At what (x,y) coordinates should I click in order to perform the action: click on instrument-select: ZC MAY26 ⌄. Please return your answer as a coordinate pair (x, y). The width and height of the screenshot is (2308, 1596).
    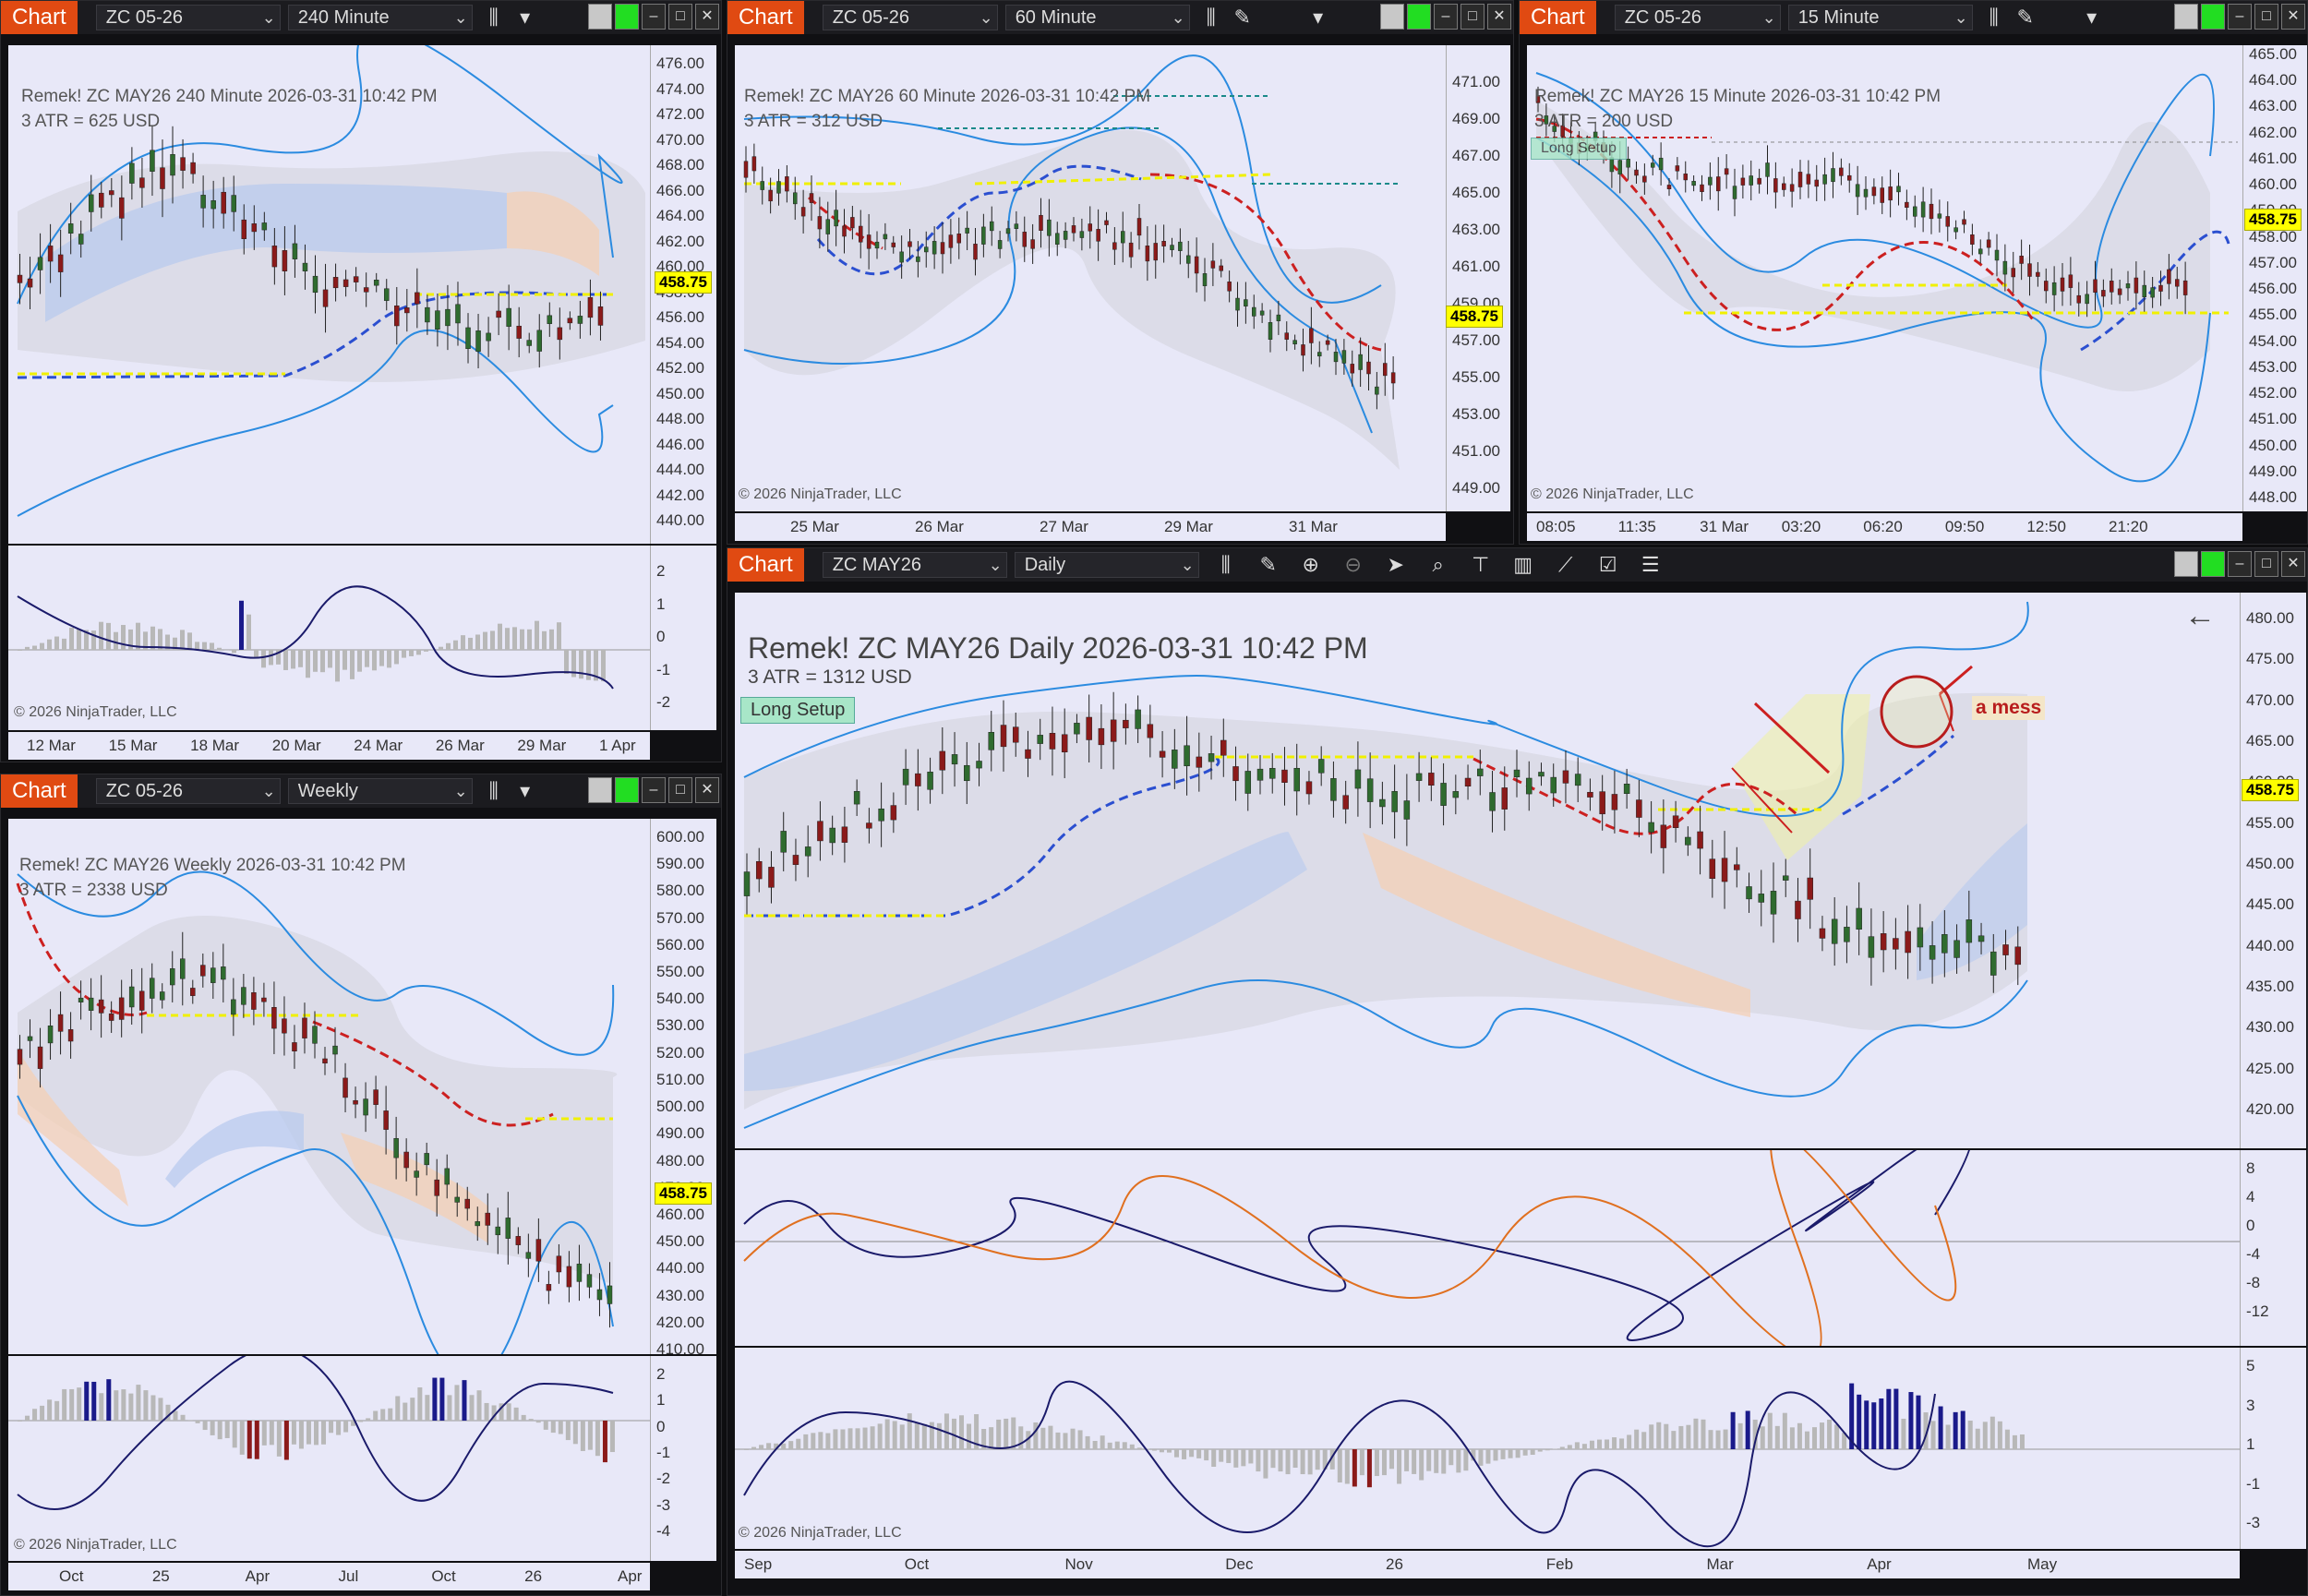
    Looking at the image, I should click on (914, 565).